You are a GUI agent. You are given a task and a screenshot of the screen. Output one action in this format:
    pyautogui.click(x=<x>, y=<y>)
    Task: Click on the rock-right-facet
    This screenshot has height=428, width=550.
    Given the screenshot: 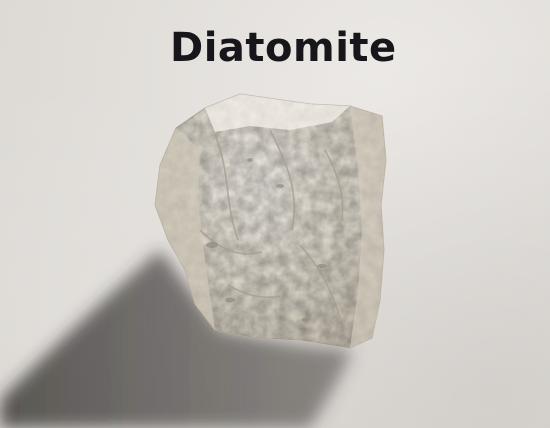 What is the action you would take?
    pyautogui.click(x=368, y=227)
    